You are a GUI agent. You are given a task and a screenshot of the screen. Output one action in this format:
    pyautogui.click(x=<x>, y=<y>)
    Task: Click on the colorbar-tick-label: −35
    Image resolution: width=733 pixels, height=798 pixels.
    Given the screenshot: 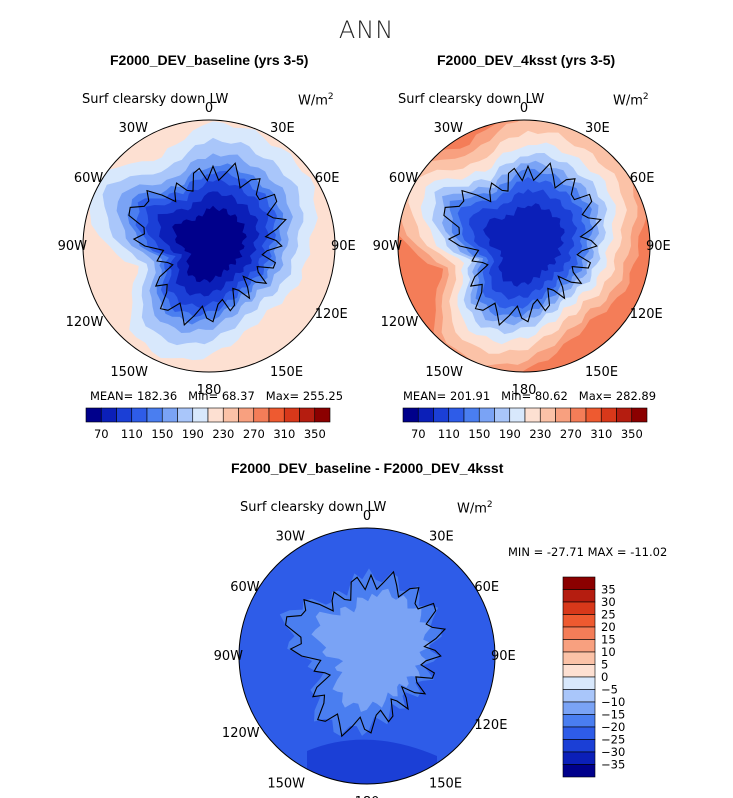 What is the action you would take?
    pyautogui.click(x=613, y=765)
    